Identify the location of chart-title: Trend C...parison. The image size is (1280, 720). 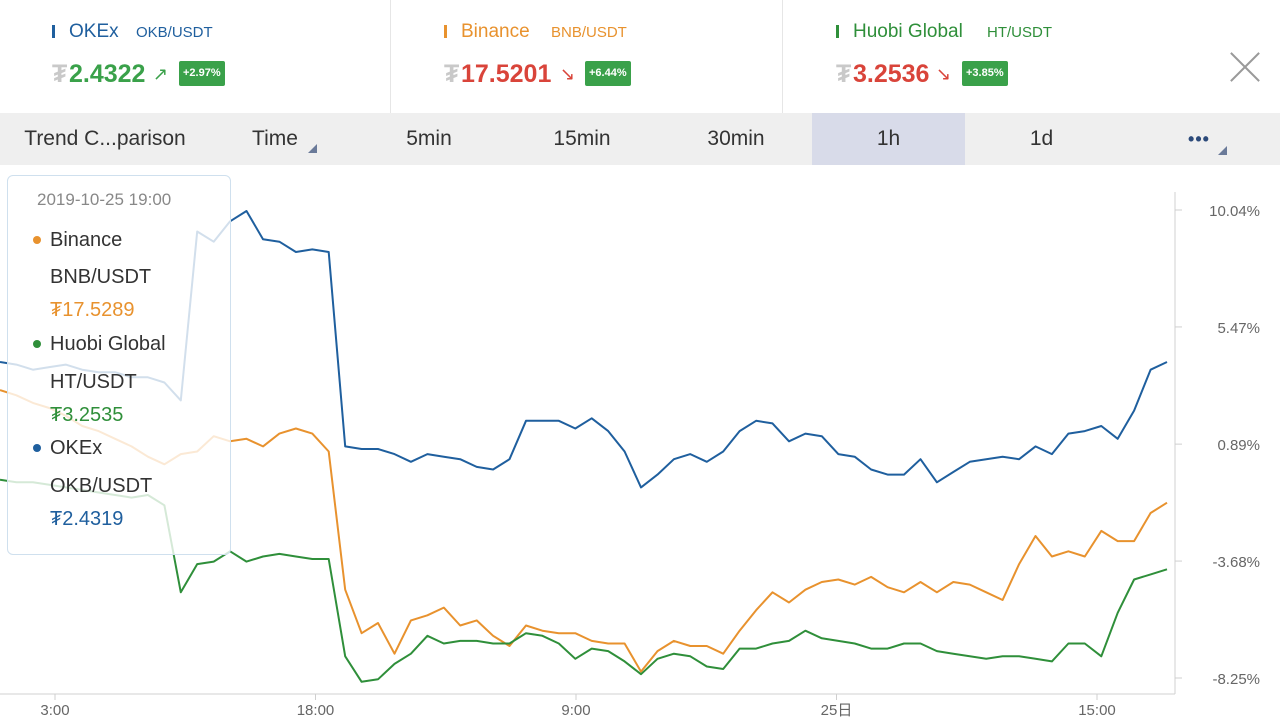
(105, 138).